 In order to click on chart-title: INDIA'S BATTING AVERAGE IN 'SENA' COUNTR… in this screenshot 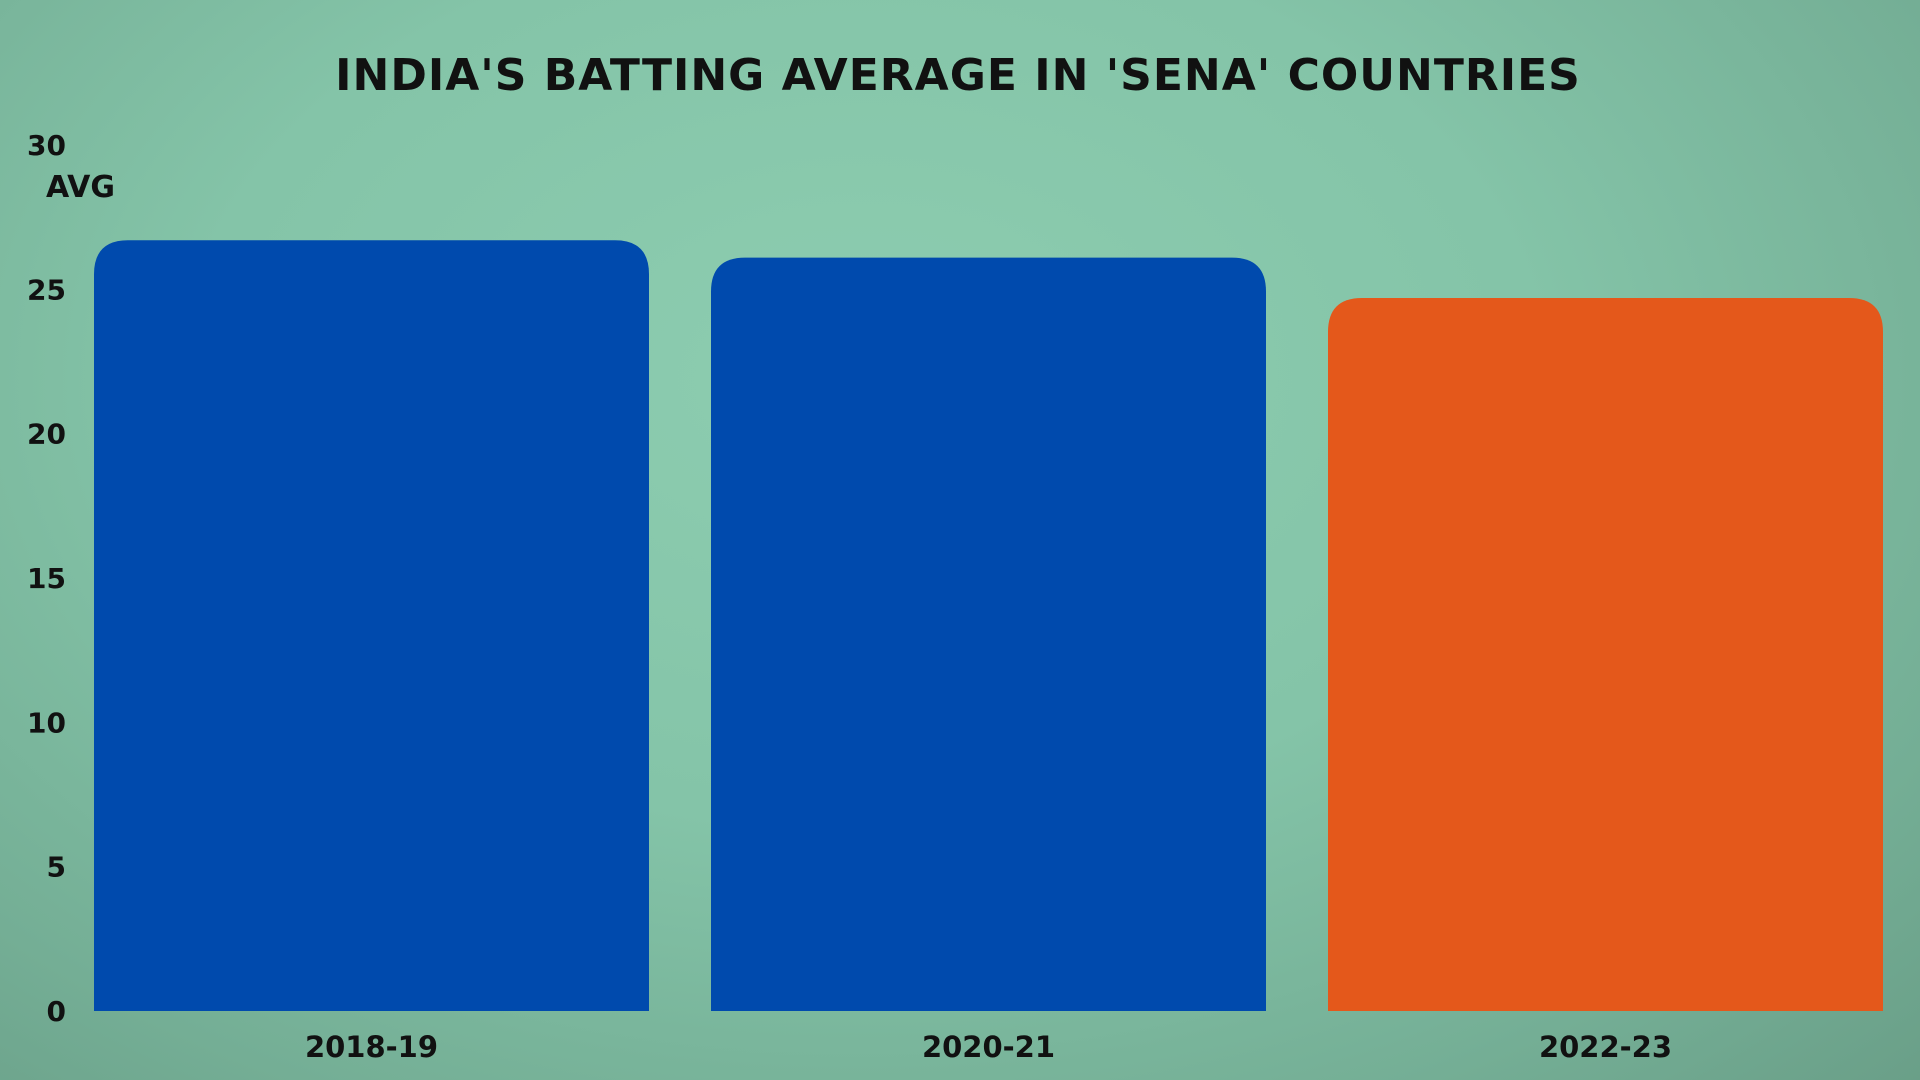, I will do `click(958, 75)`.